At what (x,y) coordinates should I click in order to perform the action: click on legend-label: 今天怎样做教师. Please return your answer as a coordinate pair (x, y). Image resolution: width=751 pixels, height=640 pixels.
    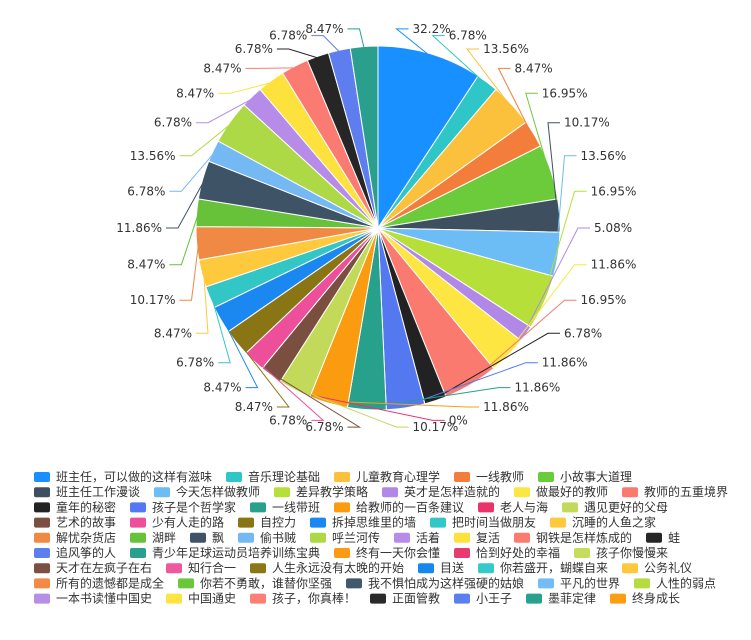
    Looking at the image, I should click on (218, 491).